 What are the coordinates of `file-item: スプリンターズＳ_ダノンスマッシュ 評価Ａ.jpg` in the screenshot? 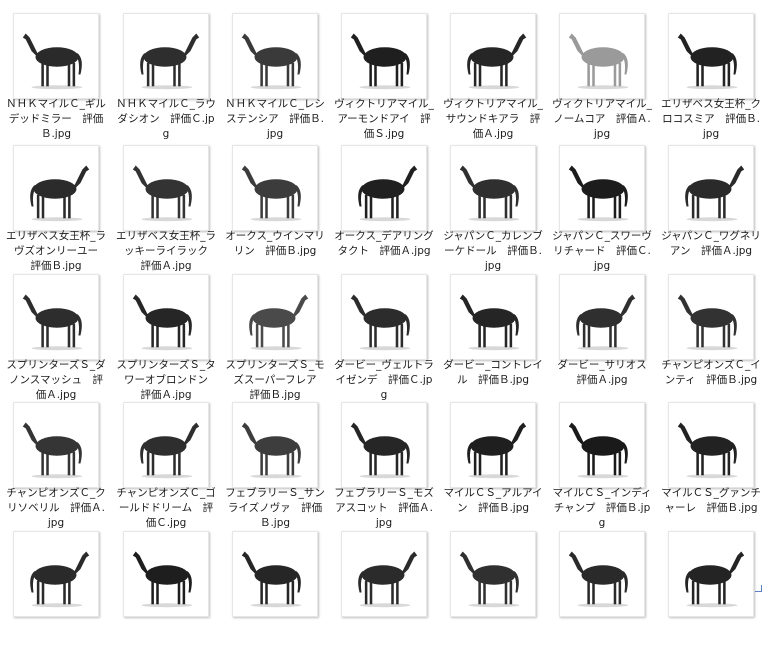 It's located at (56, 333).